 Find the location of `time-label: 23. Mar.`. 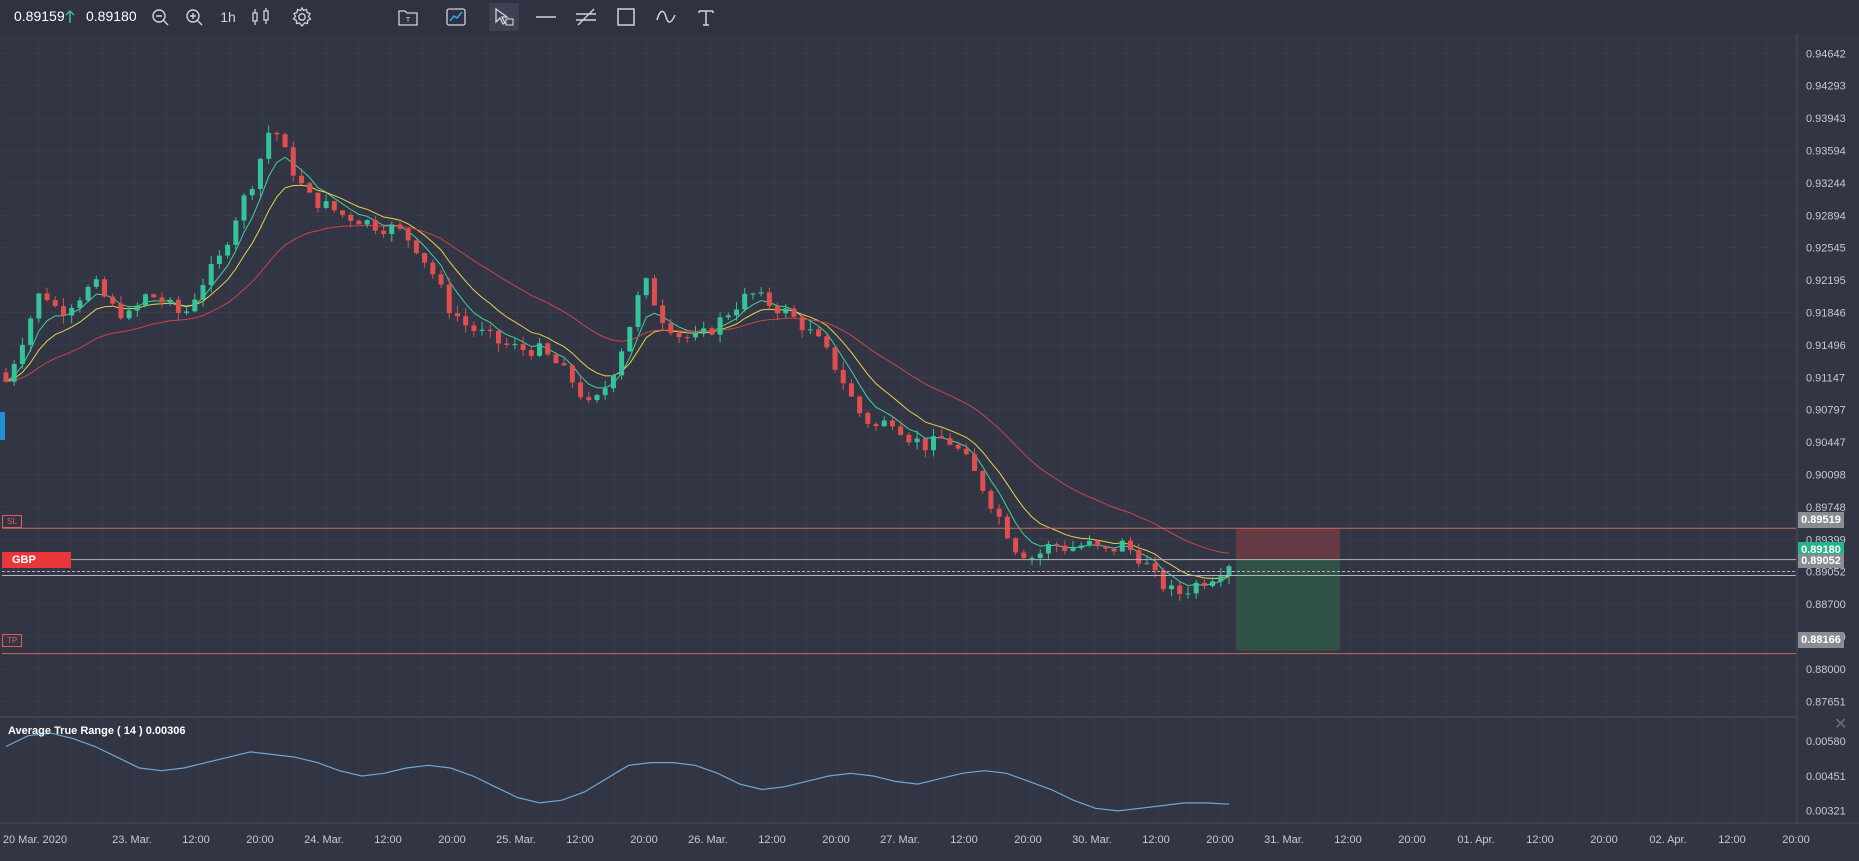

time-label: 23. Mar. is located at coordinates (132, 840).